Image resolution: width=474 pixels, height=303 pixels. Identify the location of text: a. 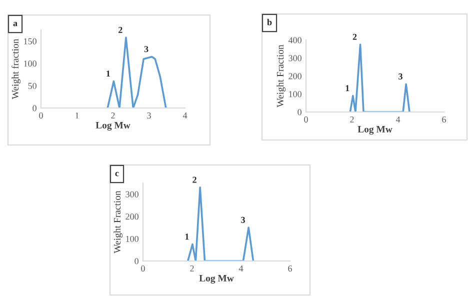
(15, 24).